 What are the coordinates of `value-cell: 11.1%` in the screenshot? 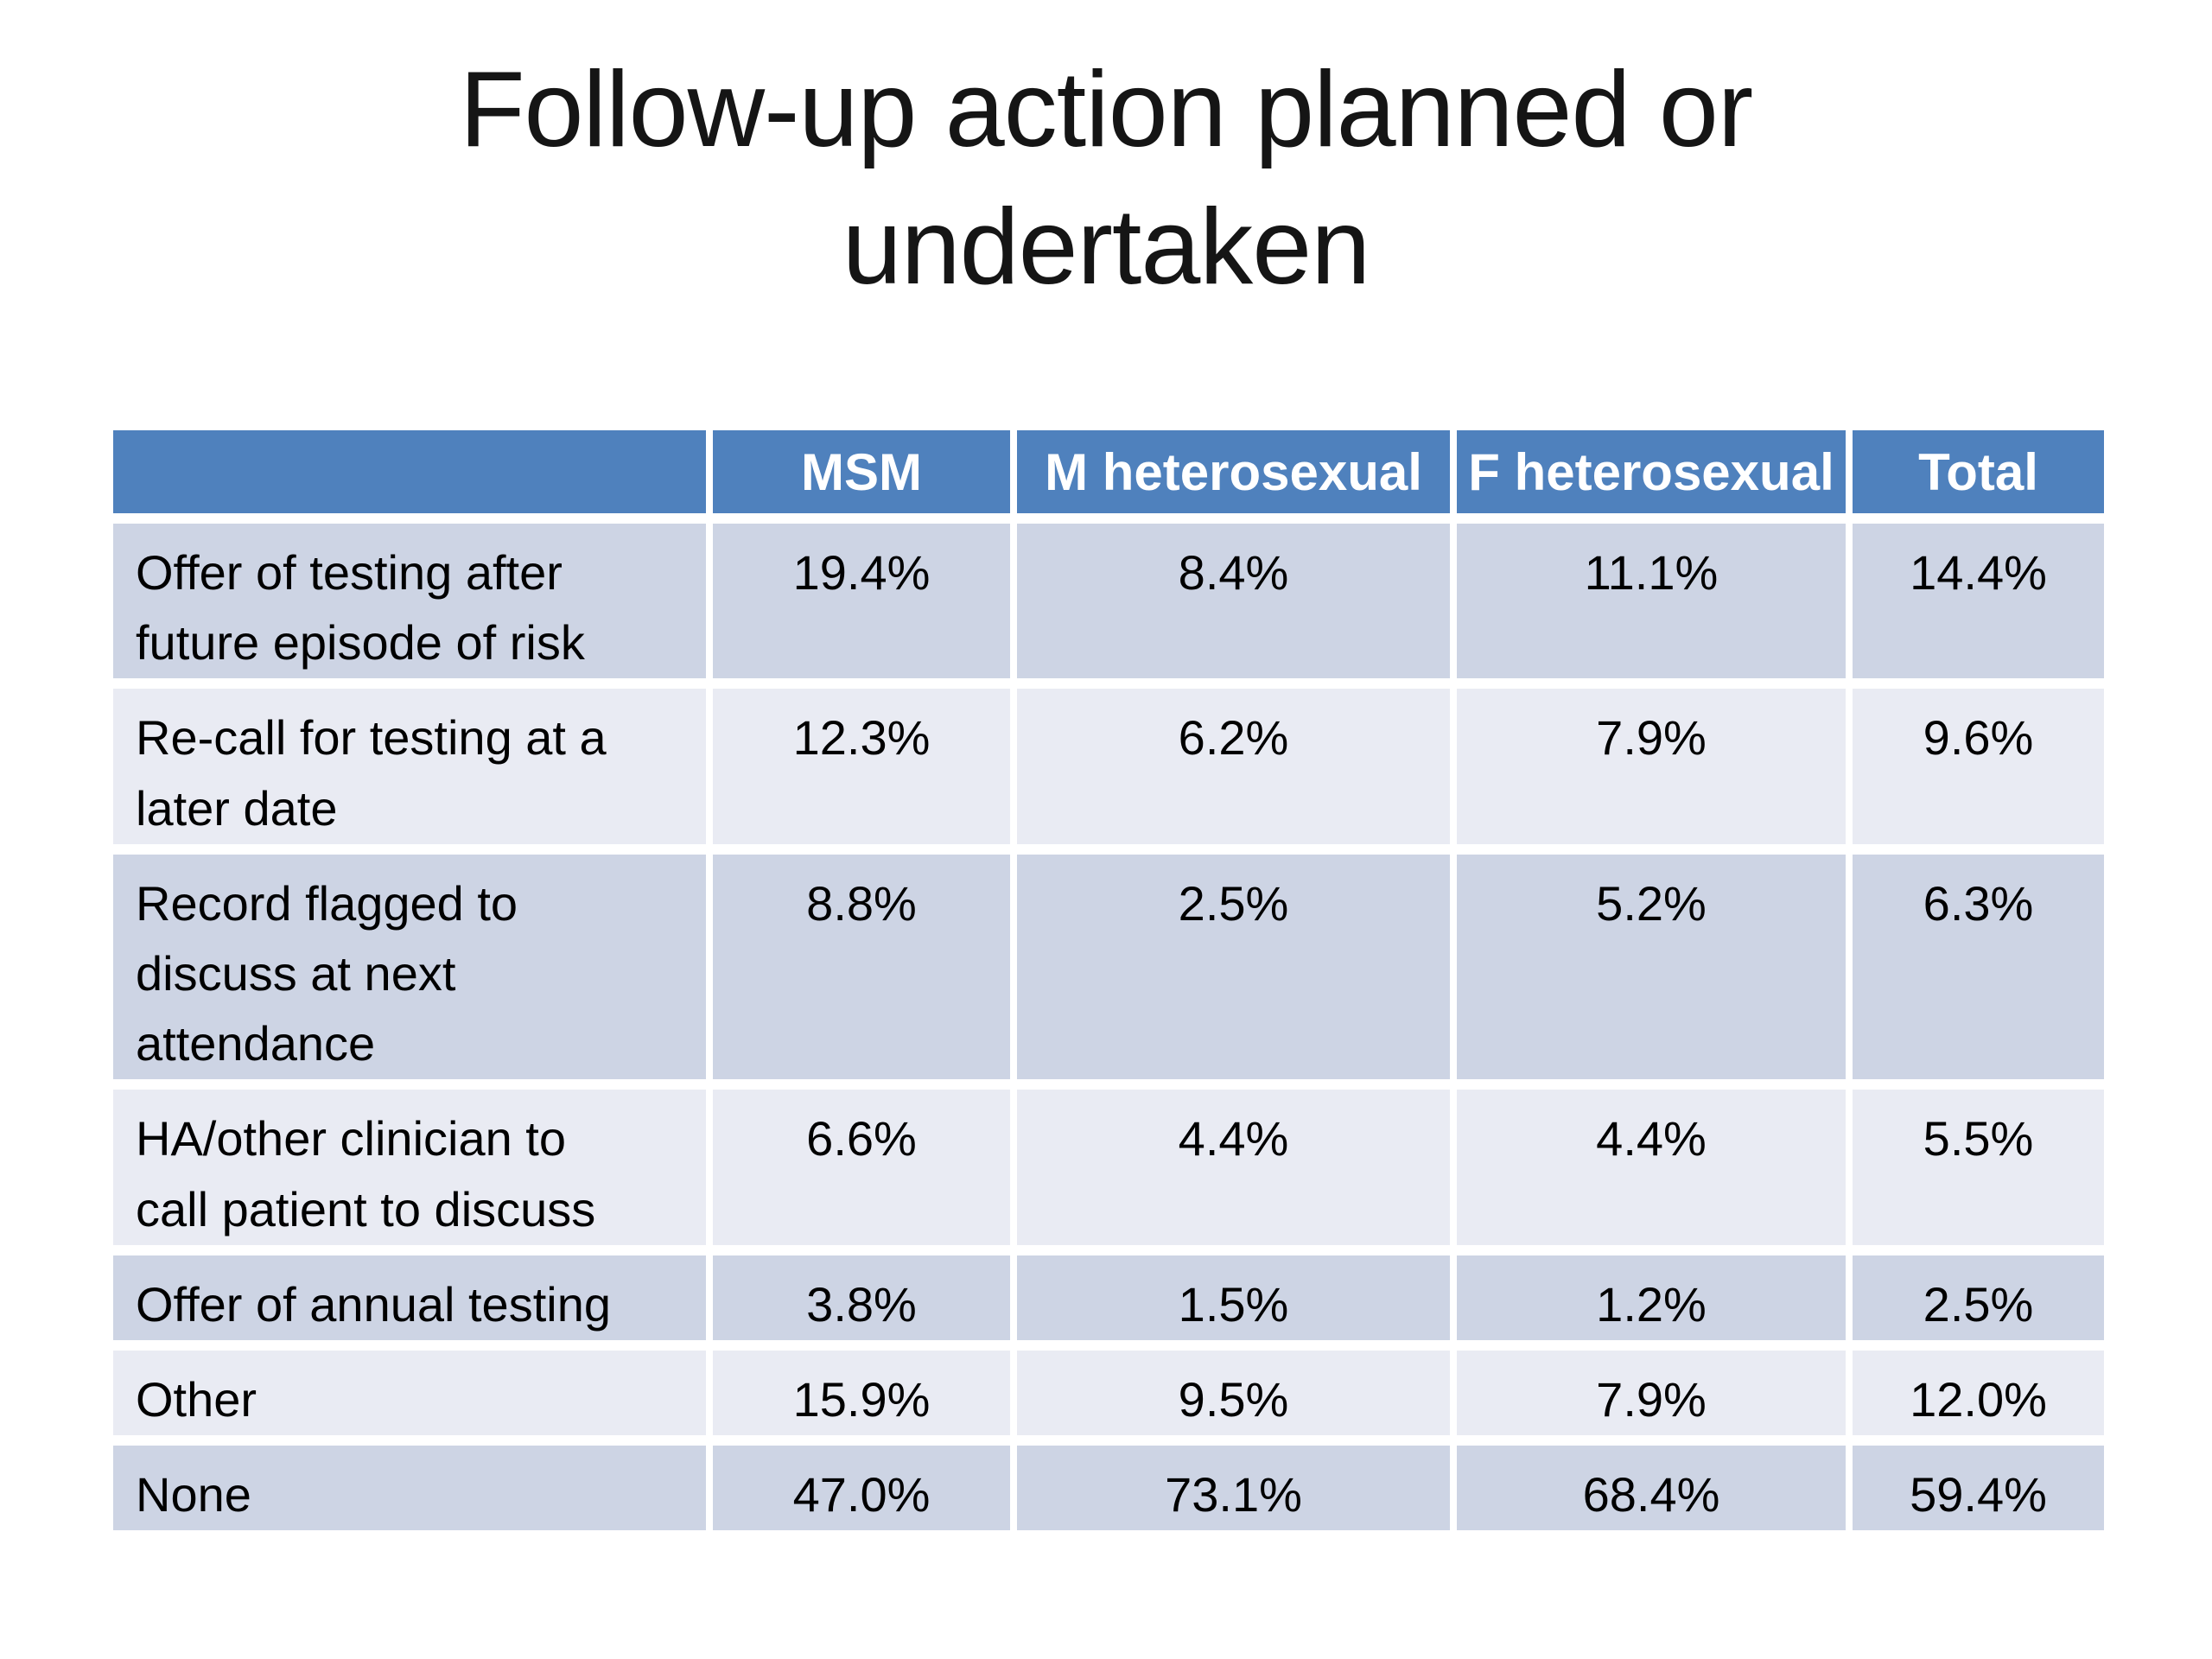 It's located at (1651, 601).